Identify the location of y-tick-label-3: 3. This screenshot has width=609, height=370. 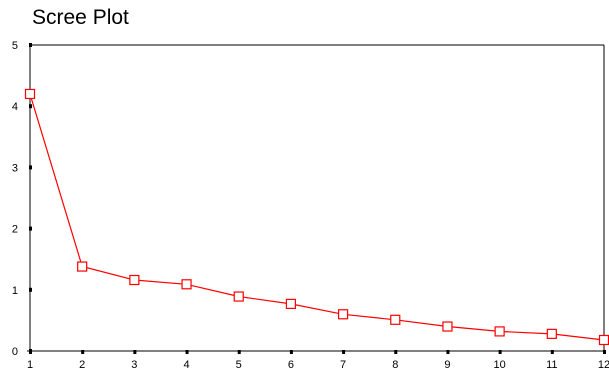
(15, 168).